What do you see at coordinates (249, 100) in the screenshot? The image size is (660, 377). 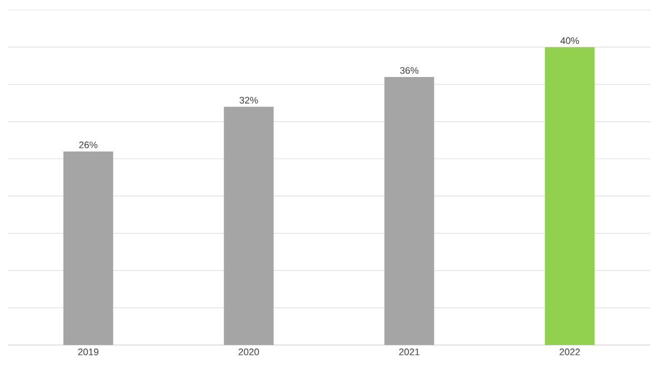 I see `data-label: 32%` at bounding box center [249, 100].